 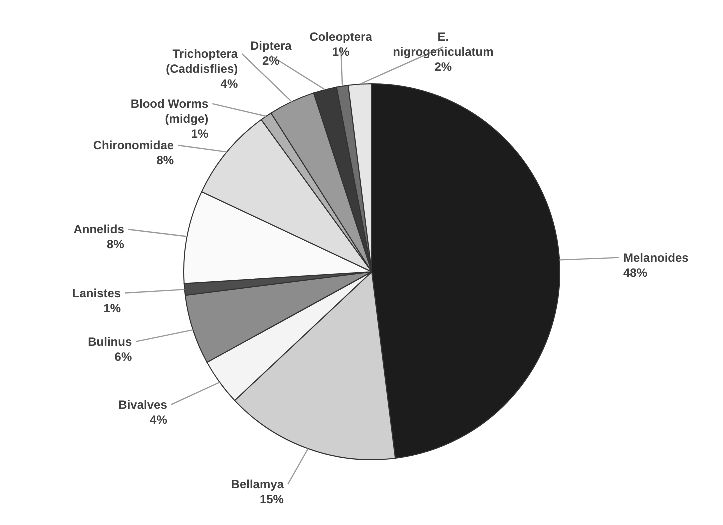 I want to click on slice-label: Lanistes, so click(x=97, y=293).